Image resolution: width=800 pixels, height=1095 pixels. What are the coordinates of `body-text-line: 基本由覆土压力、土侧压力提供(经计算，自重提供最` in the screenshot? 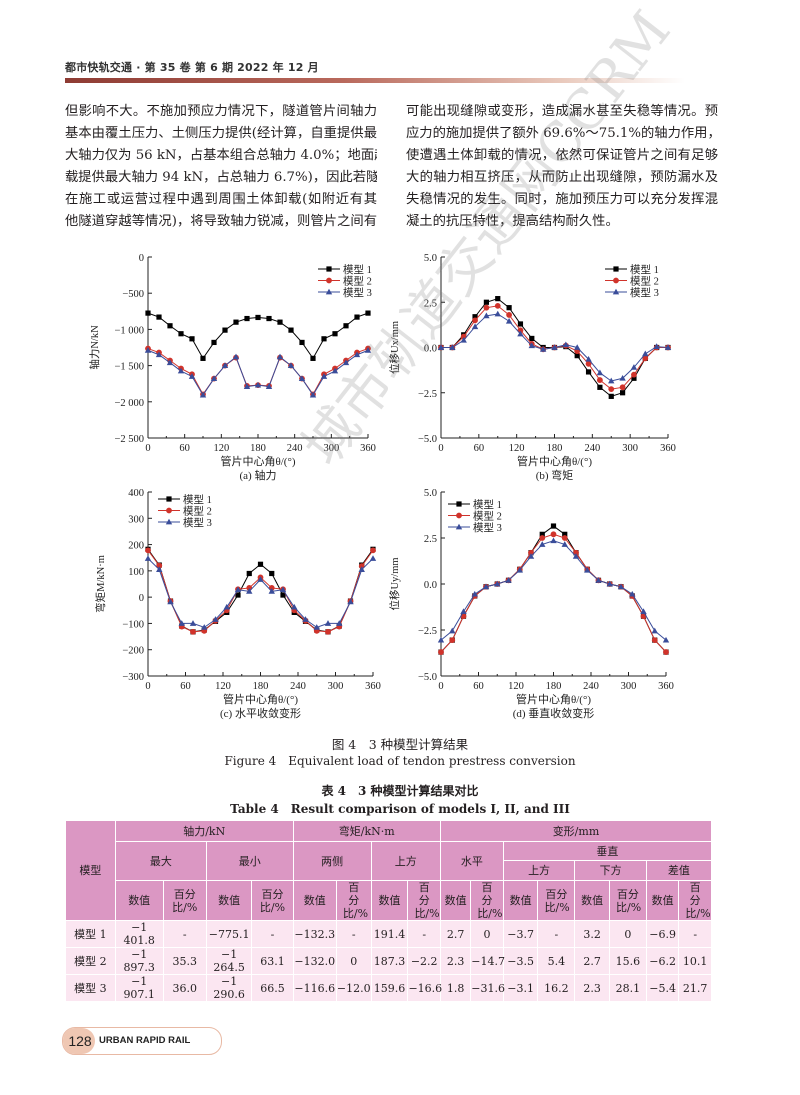 It's located at (221, 133).